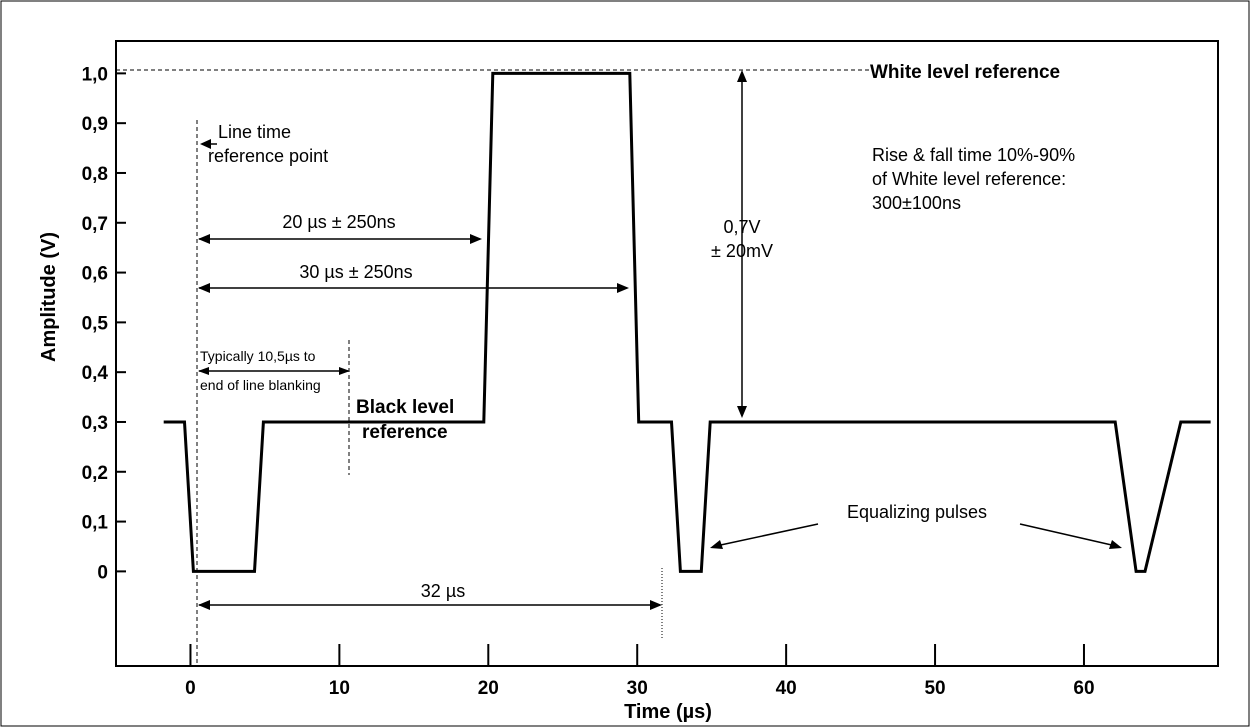  Describe the element at coordinates (95, 124) in the screenshot. I see `y-tick-label: 0,9` at that location.